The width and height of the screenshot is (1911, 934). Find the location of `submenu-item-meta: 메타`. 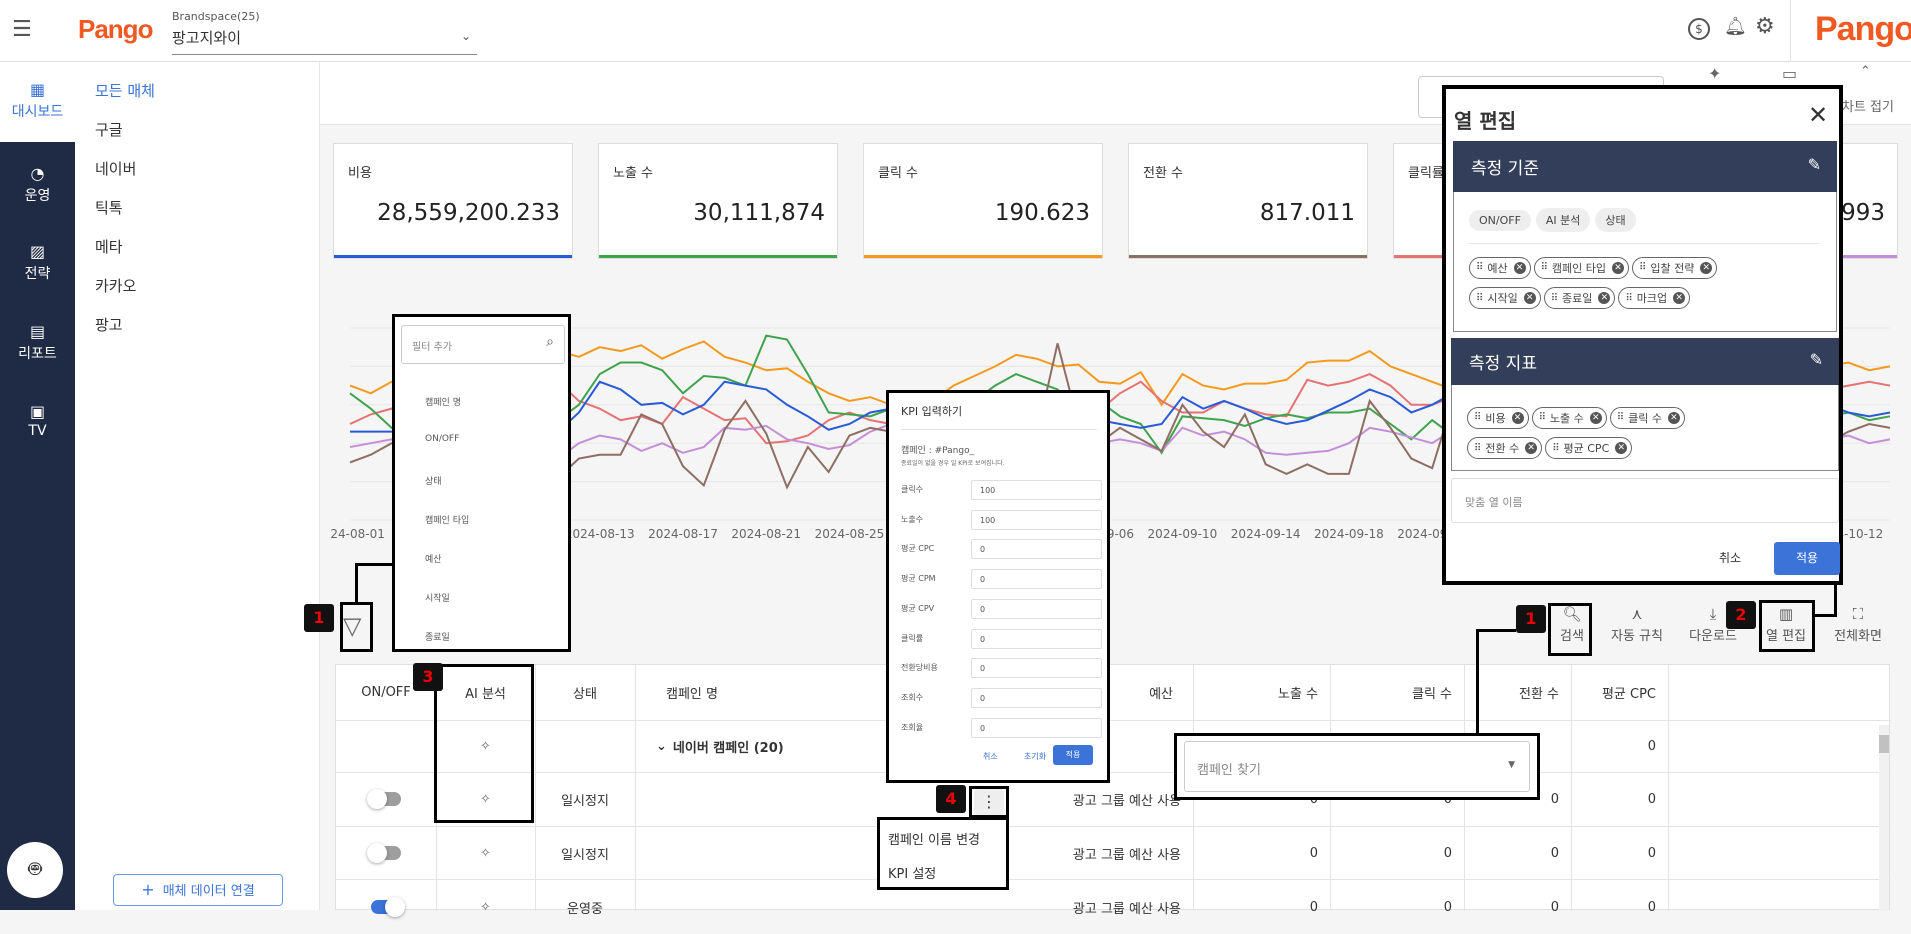

submenu-item-meta: 메타 is located at coordinates (109, 247).